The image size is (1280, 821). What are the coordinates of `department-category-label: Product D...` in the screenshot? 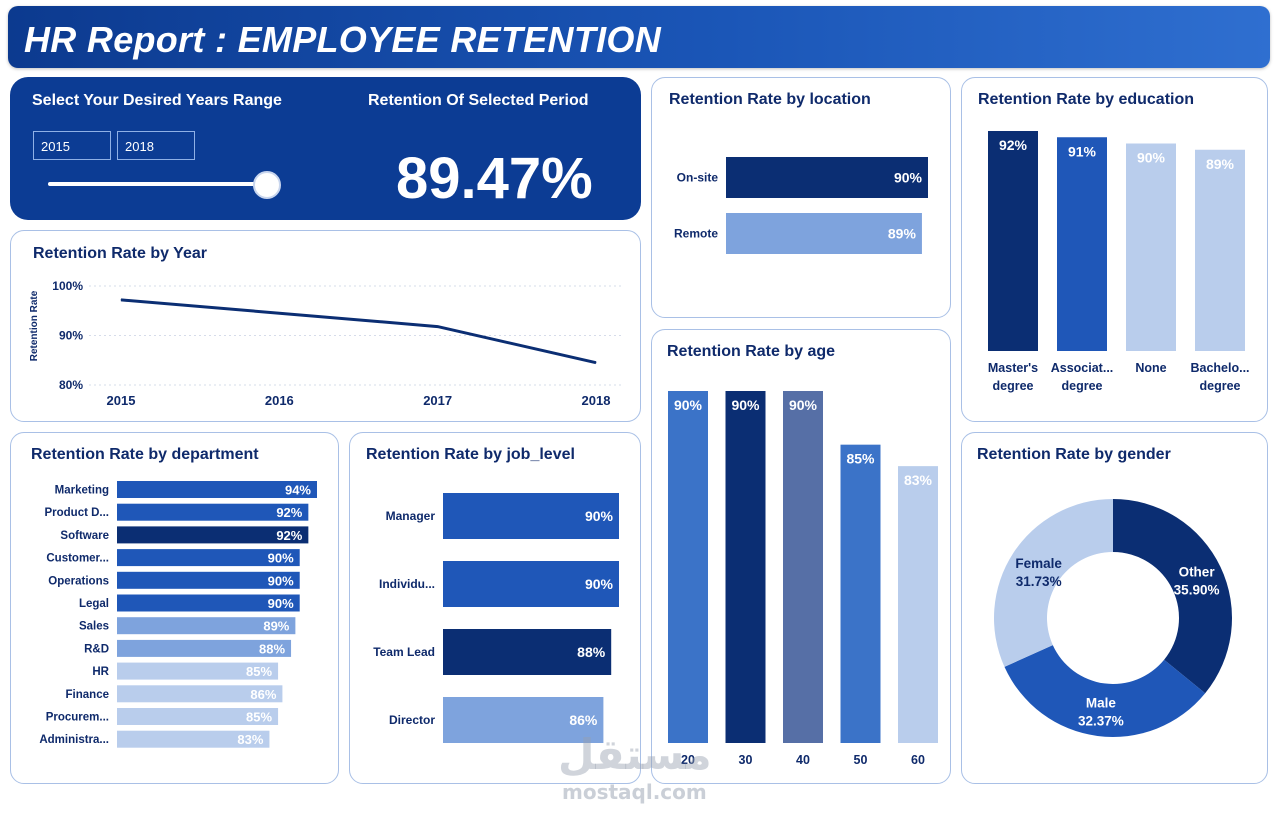 It's located at (76, 513).